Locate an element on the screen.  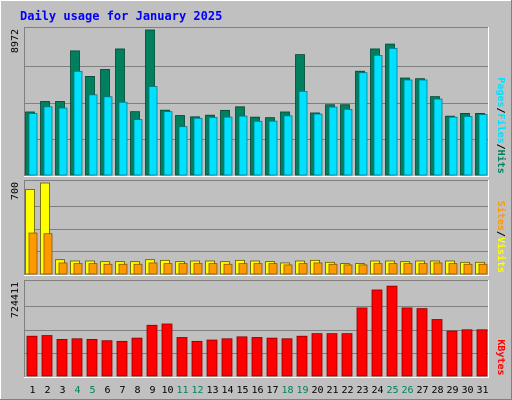
chart-title: Daily usage for January 2025 is located at coordinates (121, 16).